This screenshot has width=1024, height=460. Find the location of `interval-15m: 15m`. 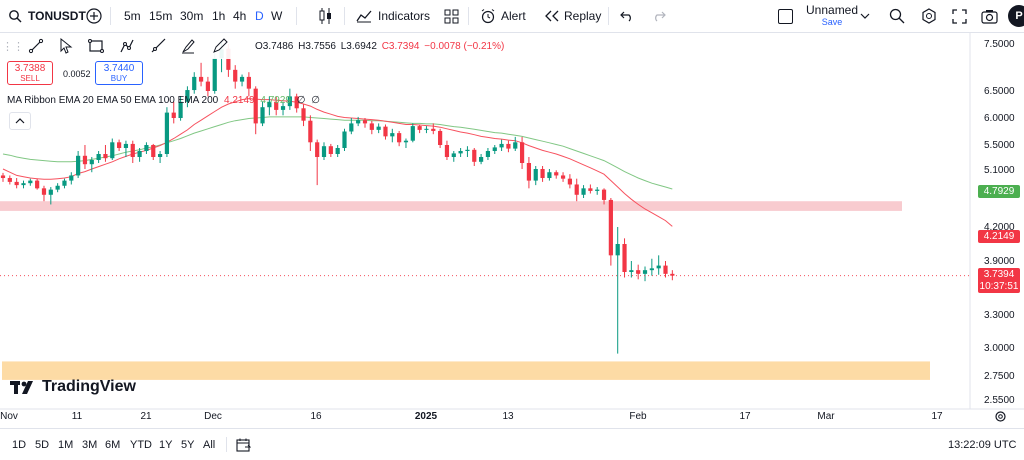

interval-15m: 15m is located at coordinates (160, 16).